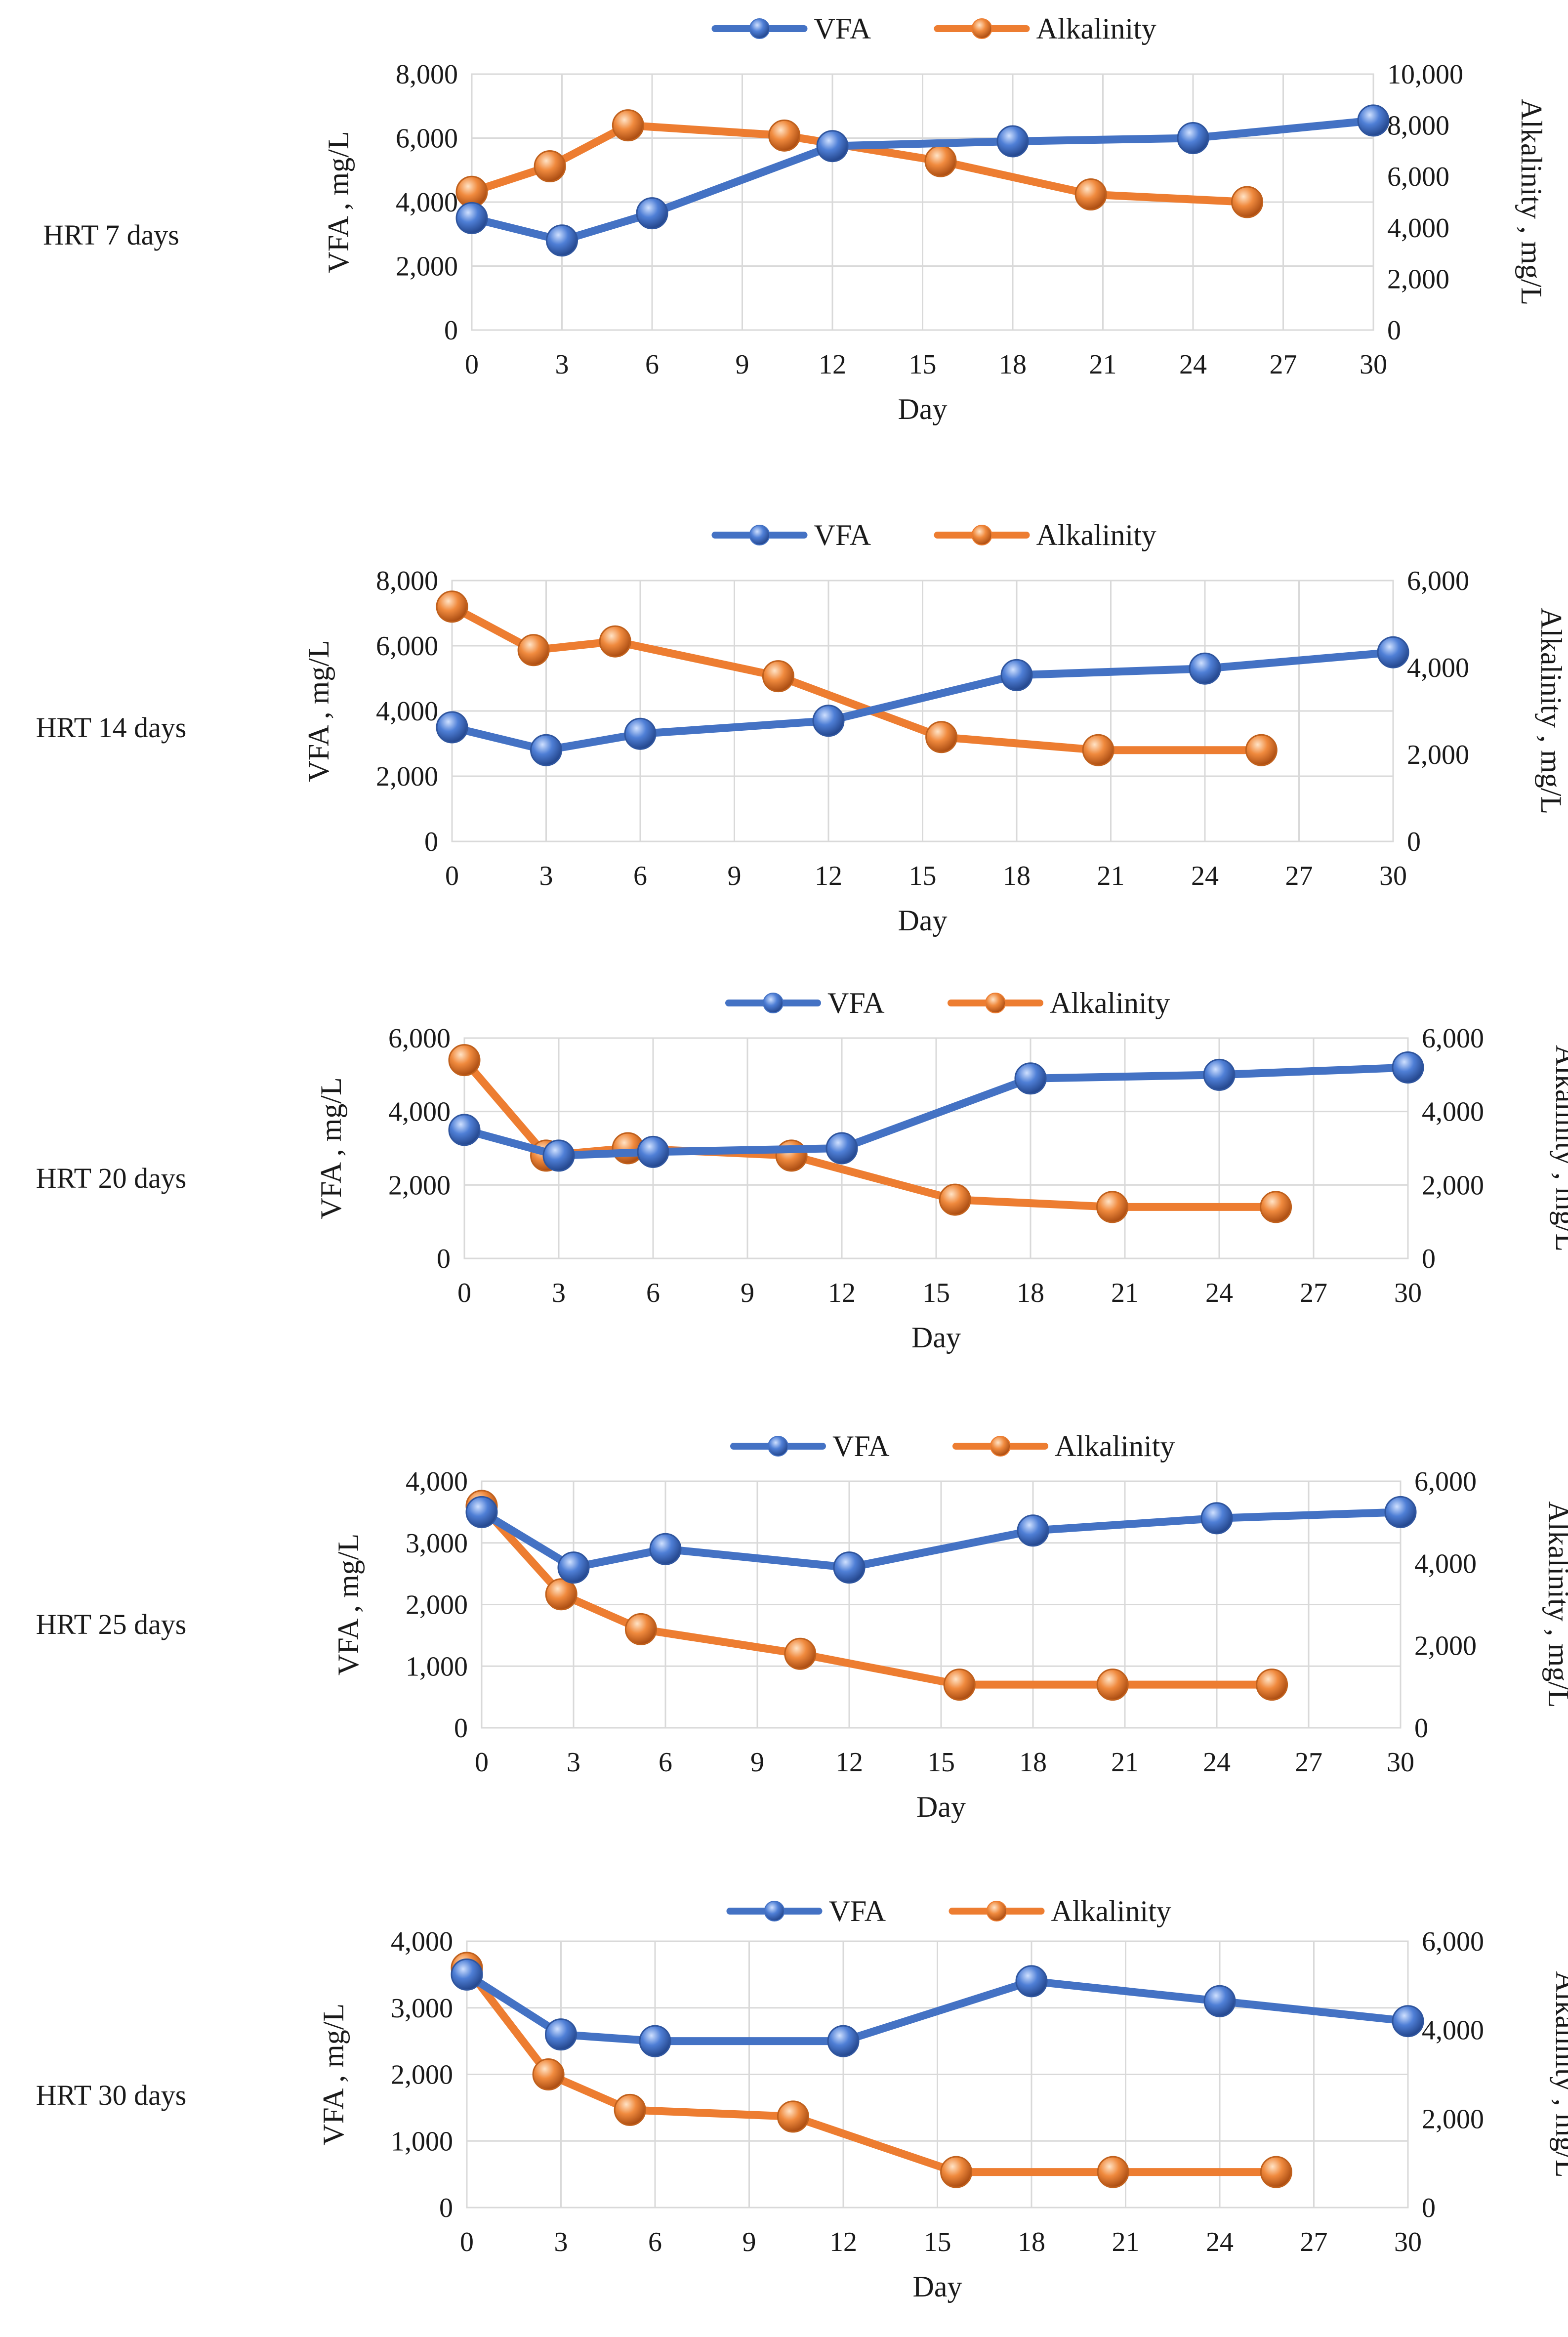  Describe the element at coordinates (111, 235) in the screenshot. I see `panel-label: HRT 7 days` at that location.